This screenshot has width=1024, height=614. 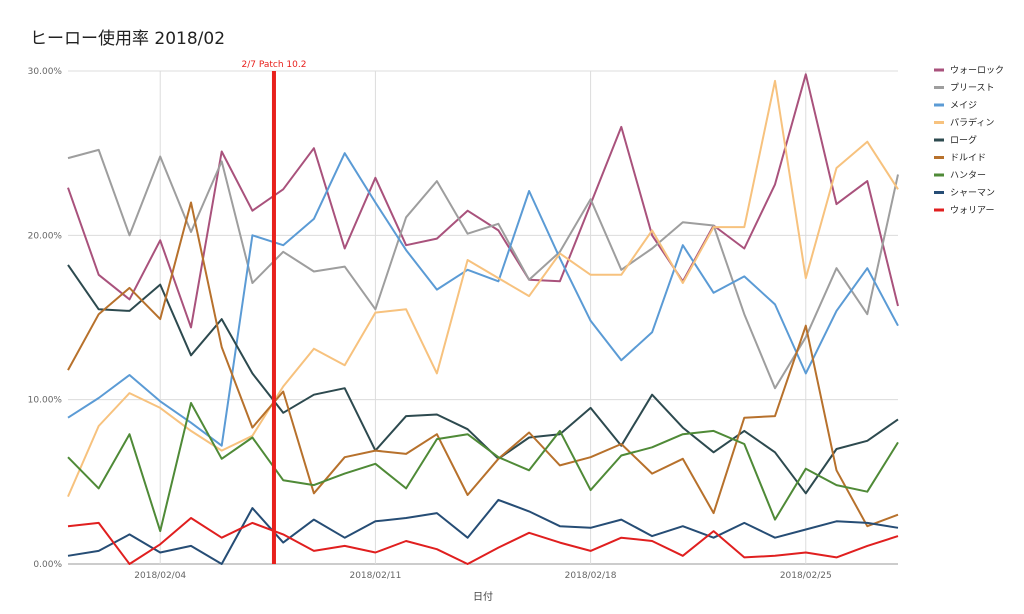 I want to click on chart-title: ヒーロー使用率 2018/02, so click(x=128, y=39).